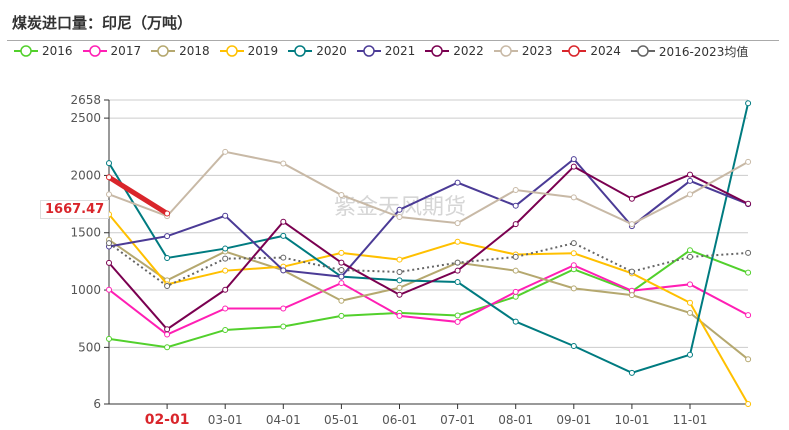 Image resolution: width=789 pixels, height=430 pixels. I want to click on legend-item-2018: 2018, so click(180, 51).